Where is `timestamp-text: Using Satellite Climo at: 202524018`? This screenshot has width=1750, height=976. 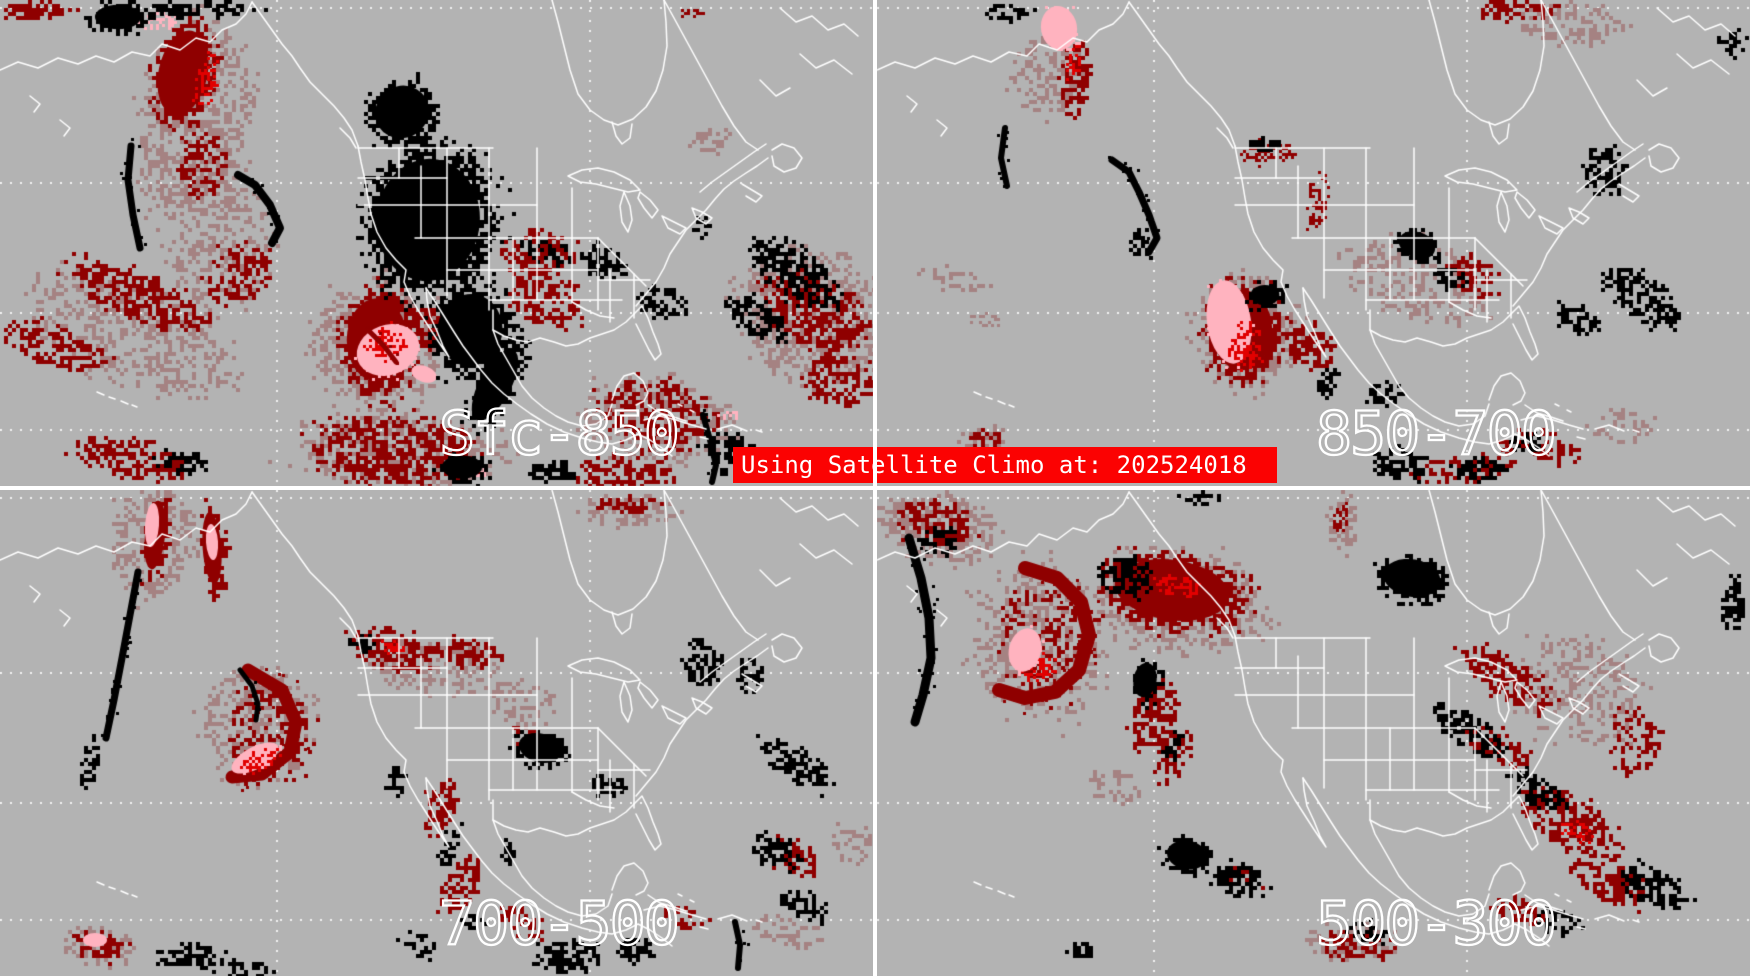
timestamp-text: Using Satellite Climo at: 202524018 is located at coordinates (994, 465).